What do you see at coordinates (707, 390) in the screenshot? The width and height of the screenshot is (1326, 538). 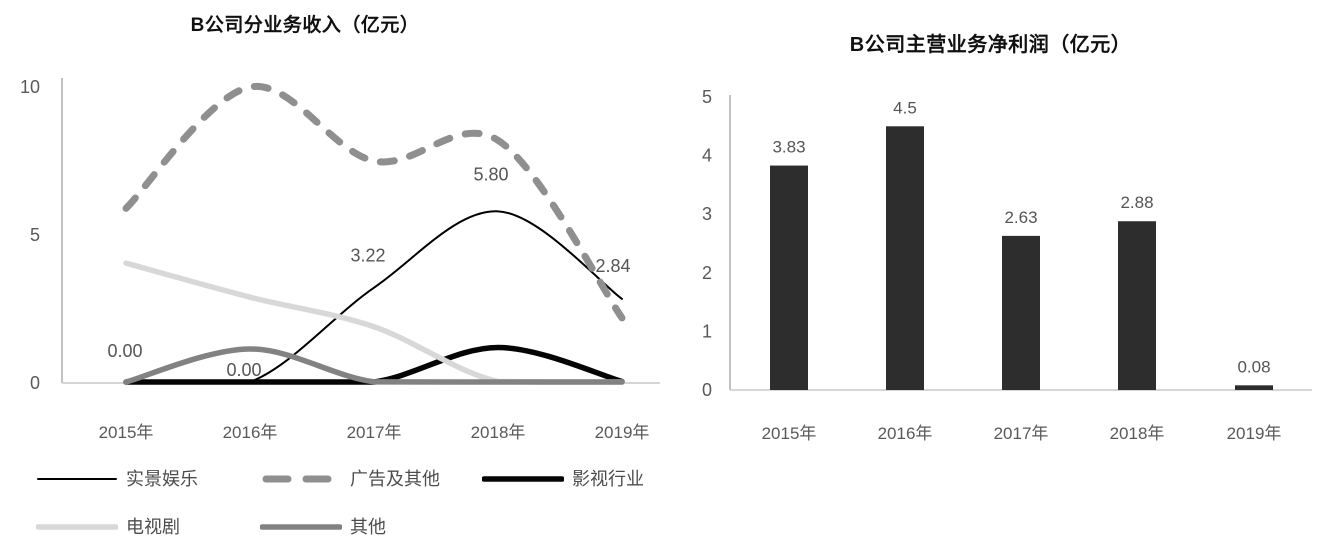 I see `right-y-tick-label: 0` at bounding box center [707, 390].